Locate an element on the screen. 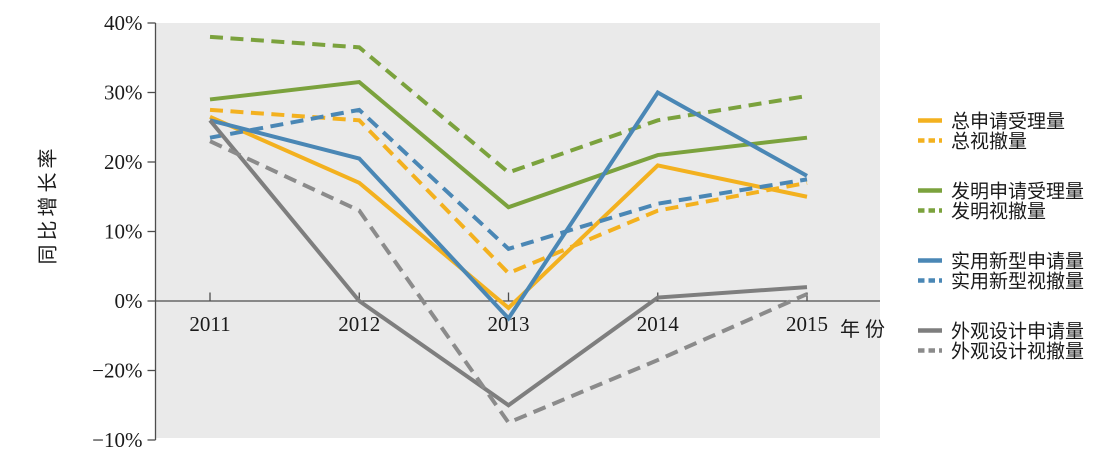  legend-label: 总视撤量 is located at coordinates (989, 142).